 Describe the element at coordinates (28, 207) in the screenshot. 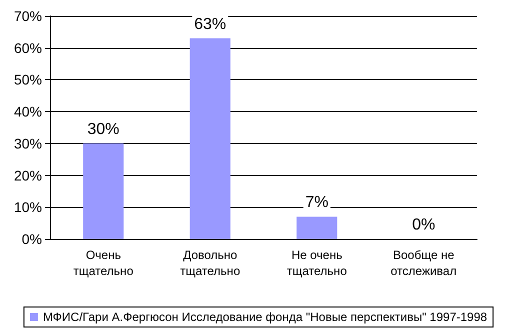

I see `y-tick-label: 10%` at that location.